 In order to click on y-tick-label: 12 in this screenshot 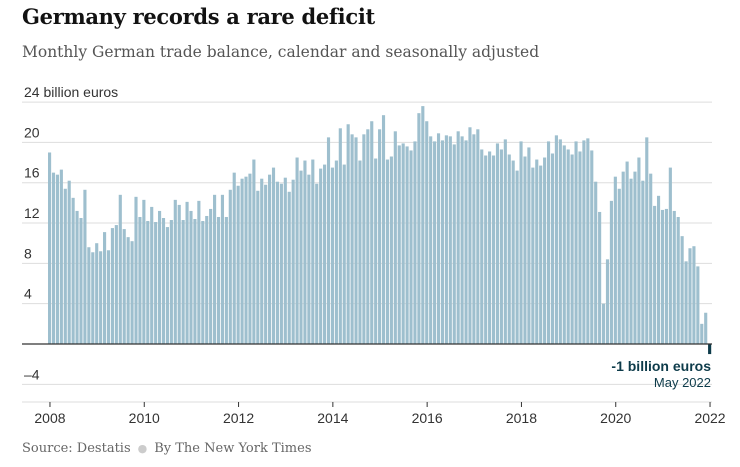, I will do `click(32, 213)`.